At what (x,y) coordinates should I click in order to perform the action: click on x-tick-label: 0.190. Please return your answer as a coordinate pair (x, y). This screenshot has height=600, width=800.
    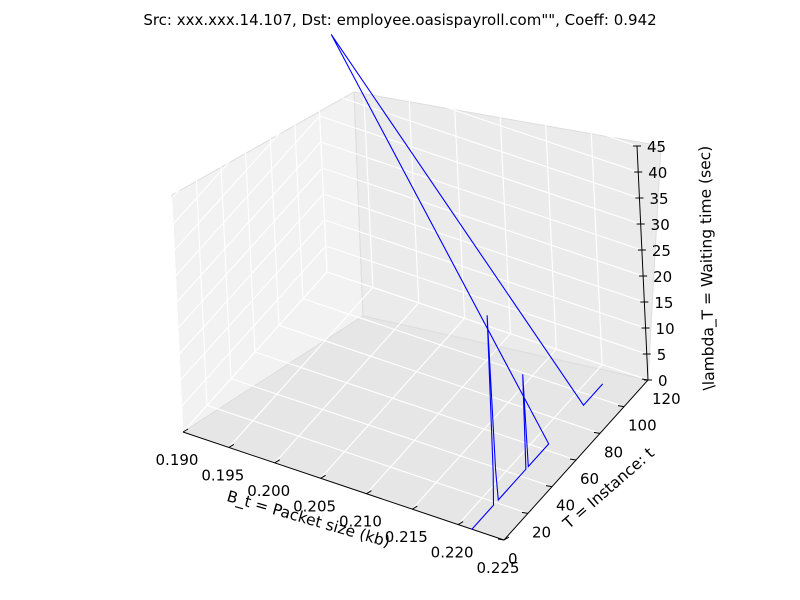
    Looking at the image, I should click on (177, 460).